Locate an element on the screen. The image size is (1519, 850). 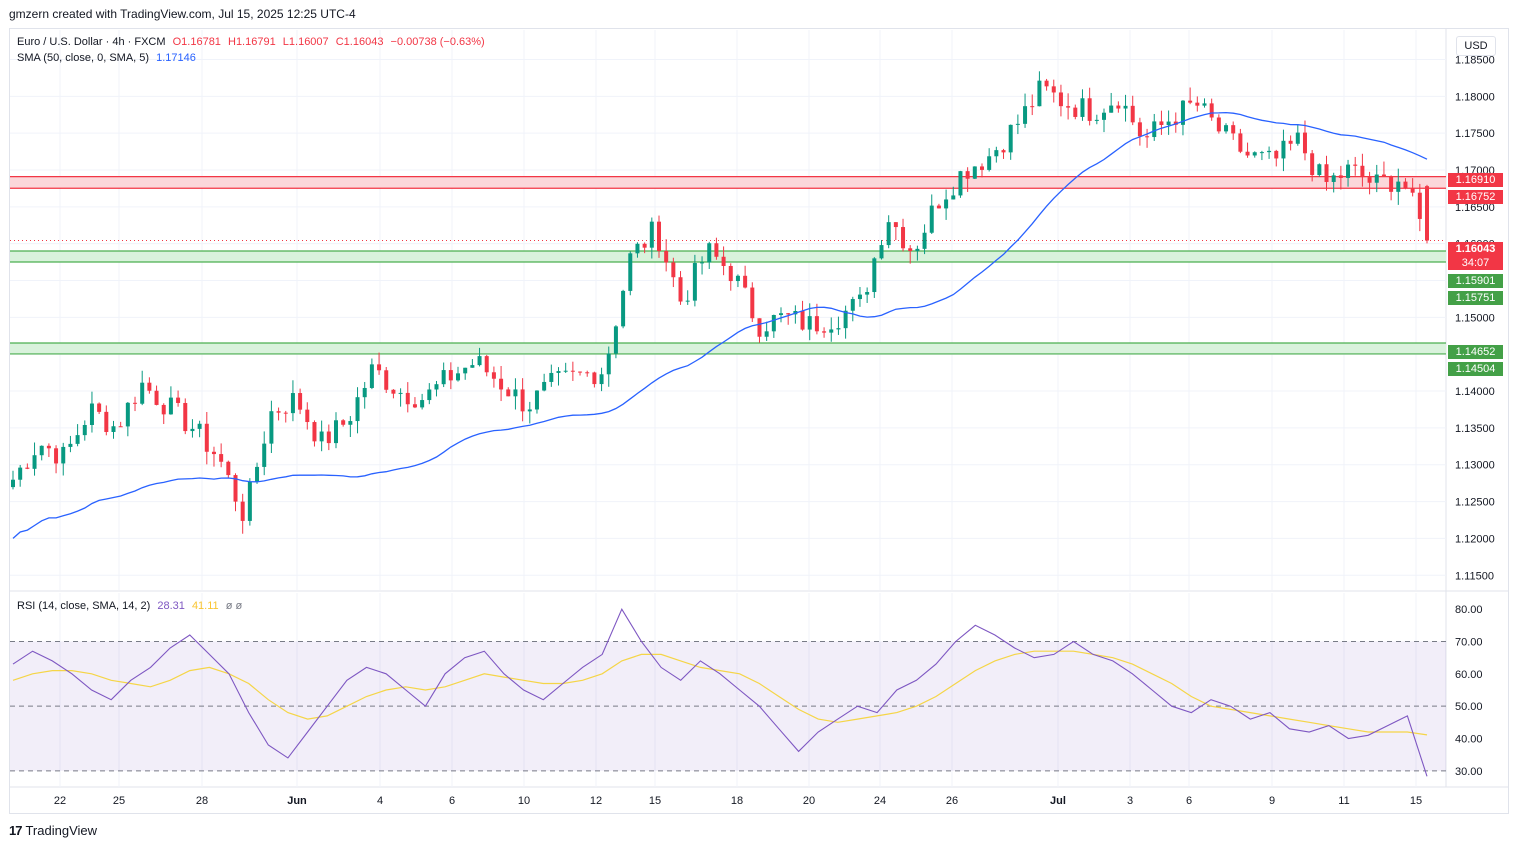
ohlc-change: −0.00738 (−0.63%) is located at coordinates (437, 42).